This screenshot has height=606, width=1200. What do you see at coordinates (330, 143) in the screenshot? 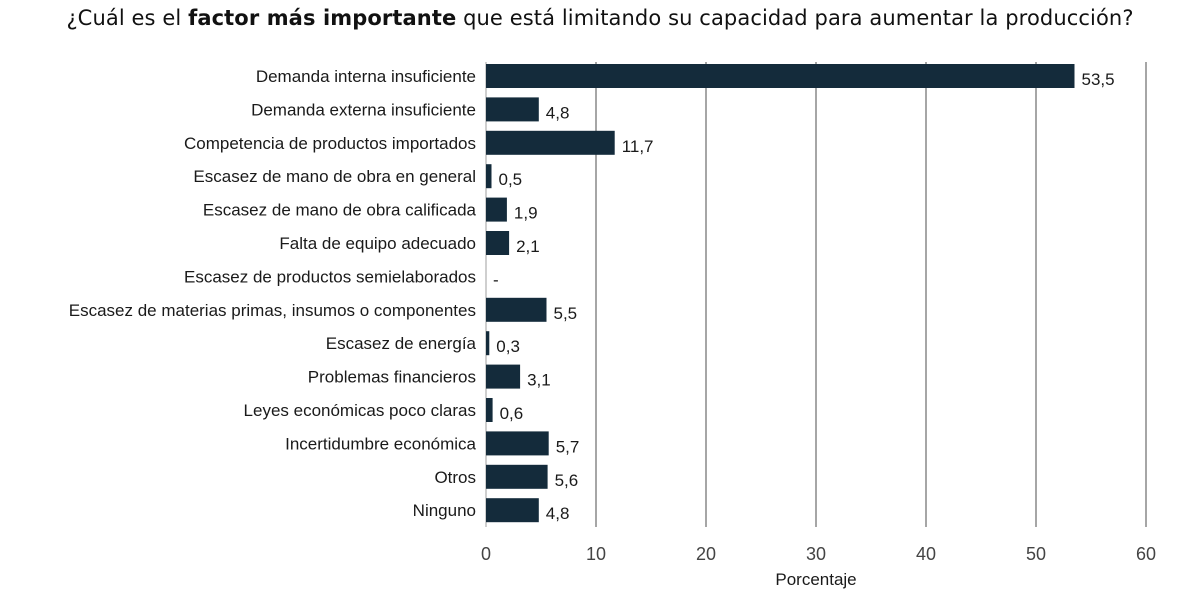
I see `category-label: Competencia de productos importados` at bounding box center [330, 143].